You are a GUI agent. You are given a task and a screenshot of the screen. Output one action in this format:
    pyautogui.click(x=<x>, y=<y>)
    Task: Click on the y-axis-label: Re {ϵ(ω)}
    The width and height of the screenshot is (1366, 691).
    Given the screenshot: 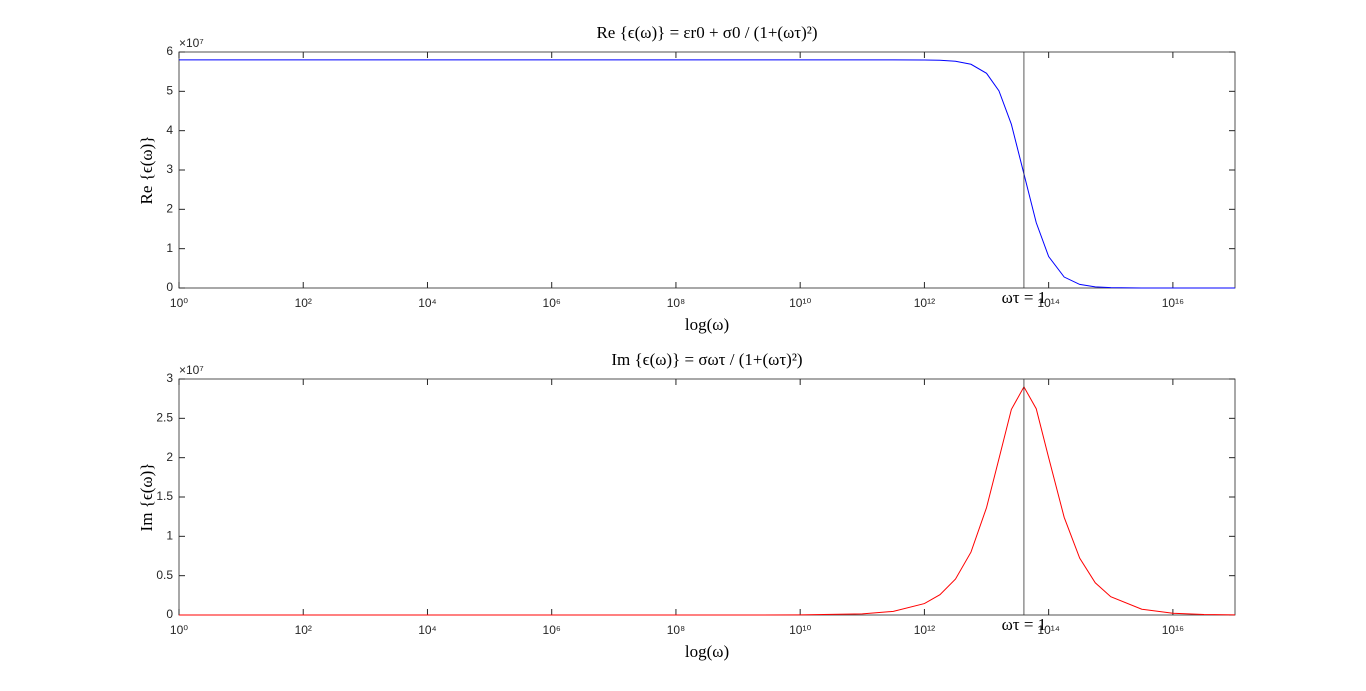 What is the action you would take?
    pyautogui.click(x=146, y=170)
    